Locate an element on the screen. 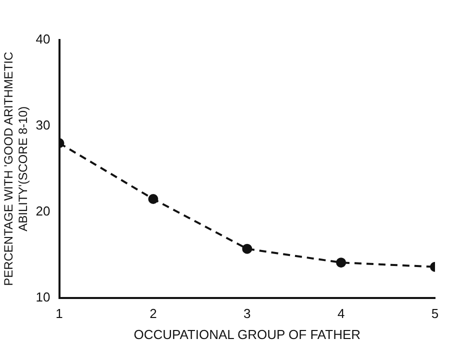  y-tick-label: 10 is located at coordinates (43, 296).